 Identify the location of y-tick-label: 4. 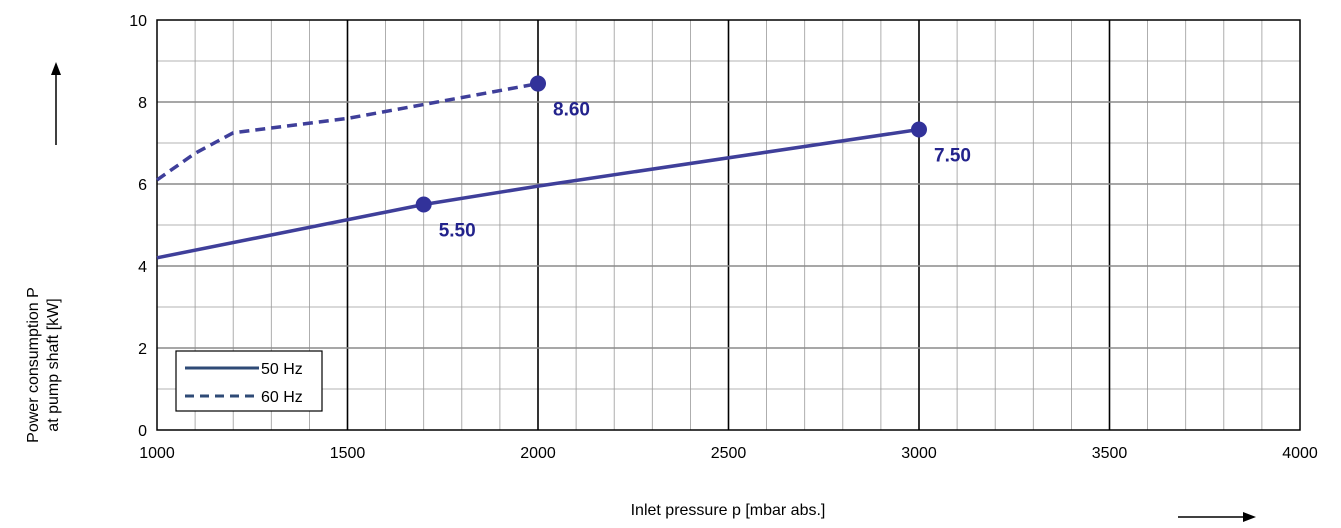
(142, 267).